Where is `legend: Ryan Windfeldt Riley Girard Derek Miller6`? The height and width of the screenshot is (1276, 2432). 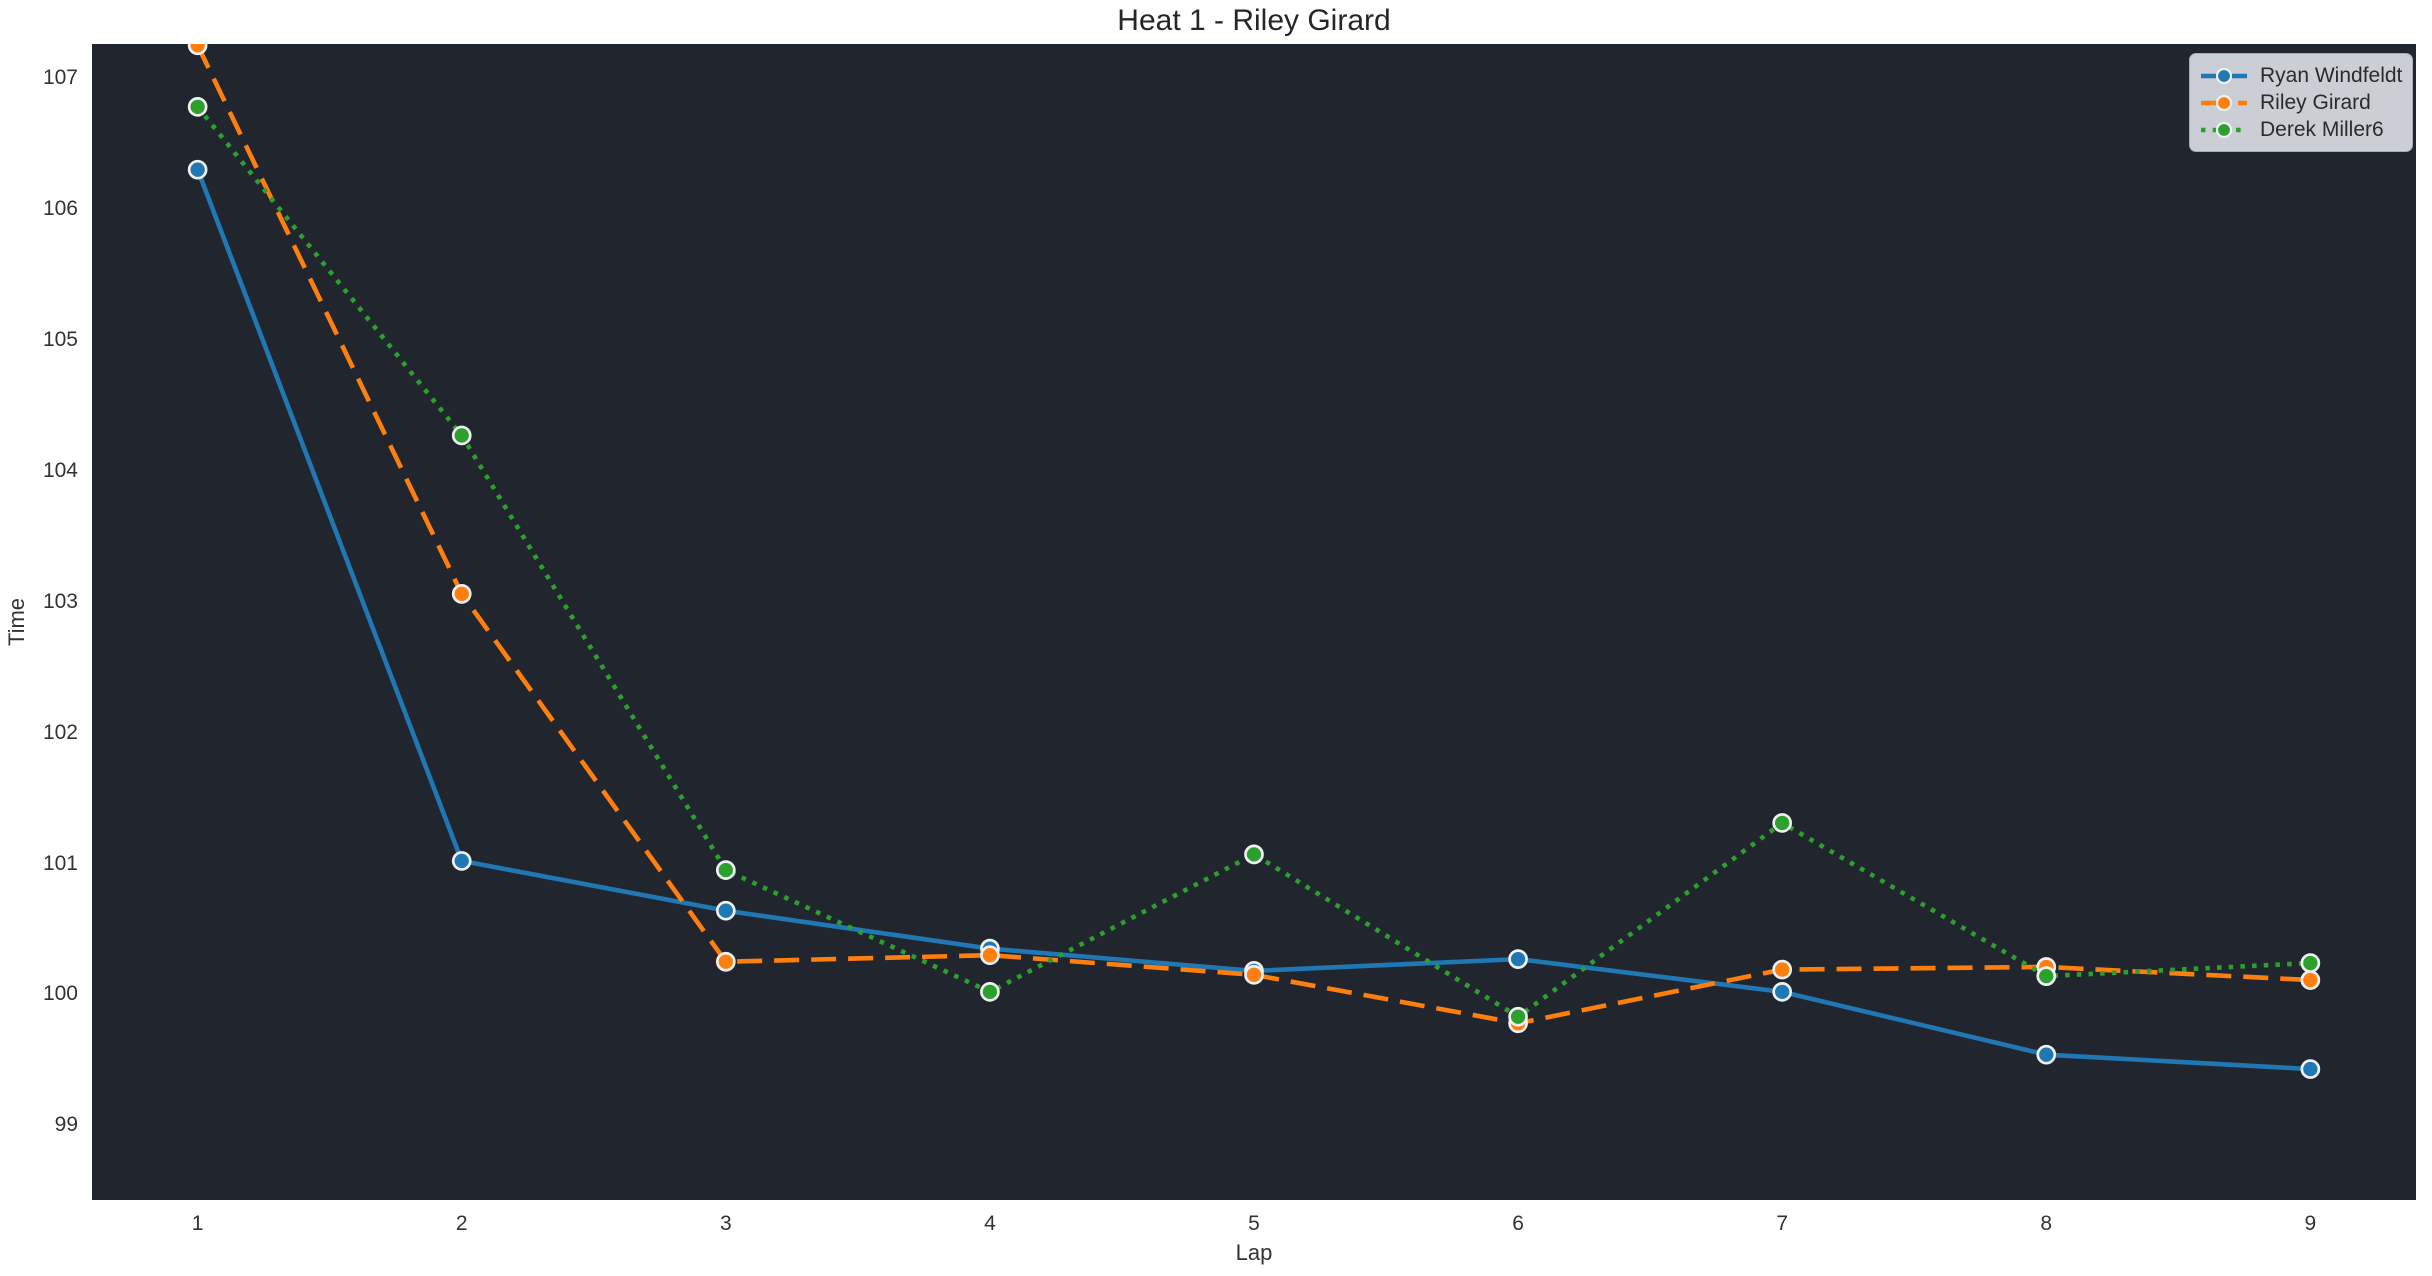
legend: Ryan Windfeldt Riley Girard Derek Miller6 is located at coordinates (2301, 102).